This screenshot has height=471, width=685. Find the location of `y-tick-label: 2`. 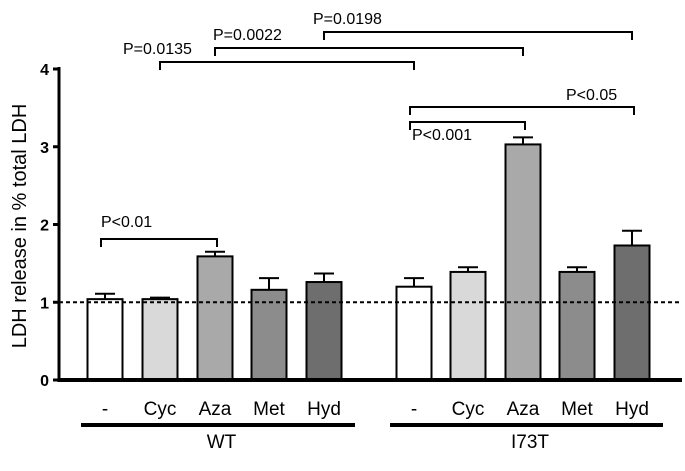

y-tick-label: 2 is located at coordinates (44, 226).